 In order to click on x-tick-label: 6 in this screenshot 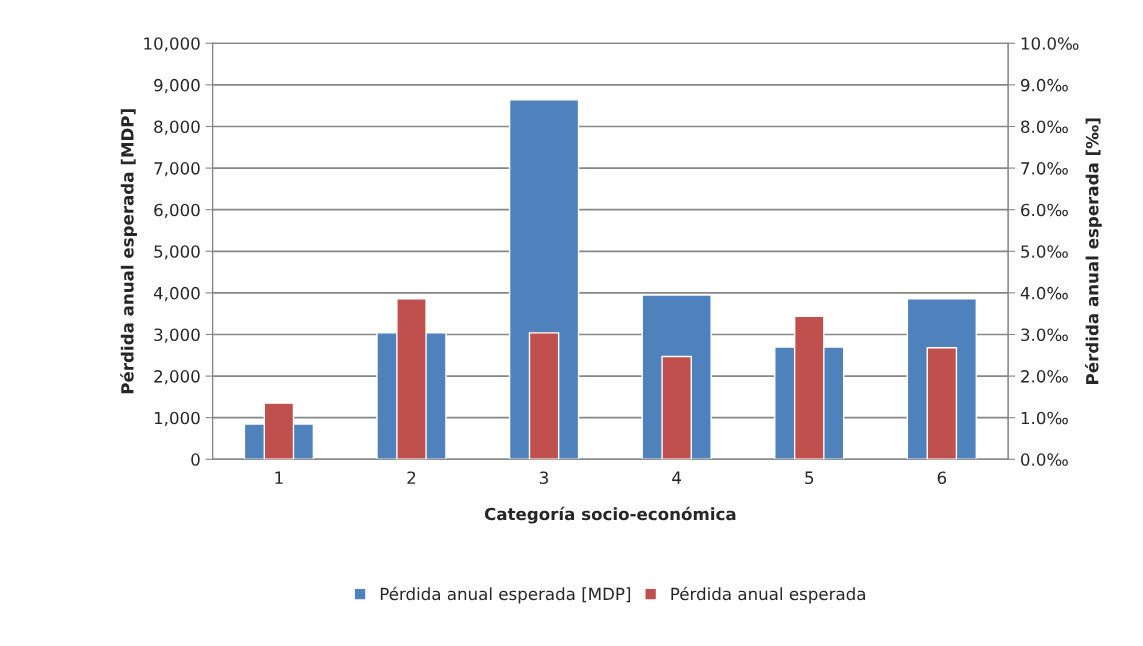, I will do `click(942, 478)`.